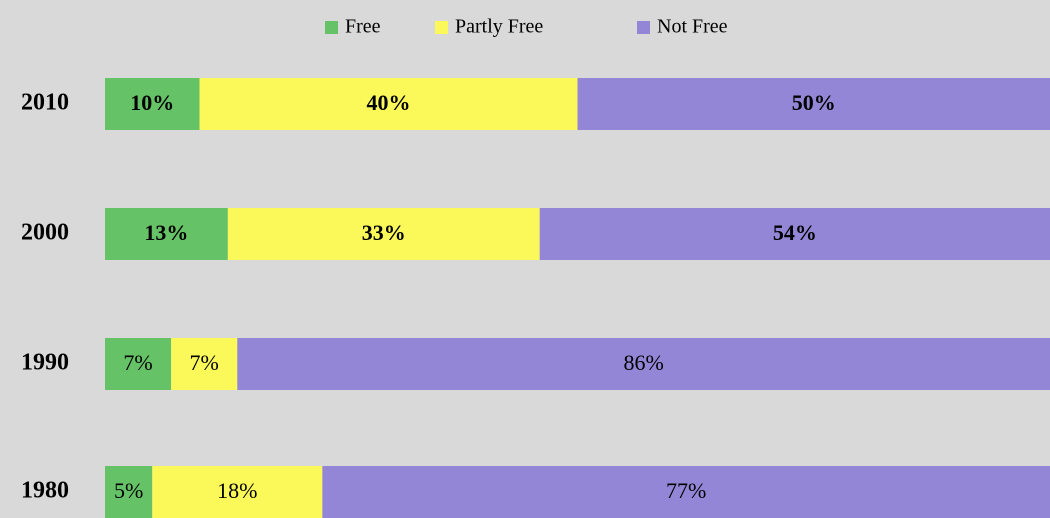  I want to click on legend-label: Not Free, so click(692, 27).